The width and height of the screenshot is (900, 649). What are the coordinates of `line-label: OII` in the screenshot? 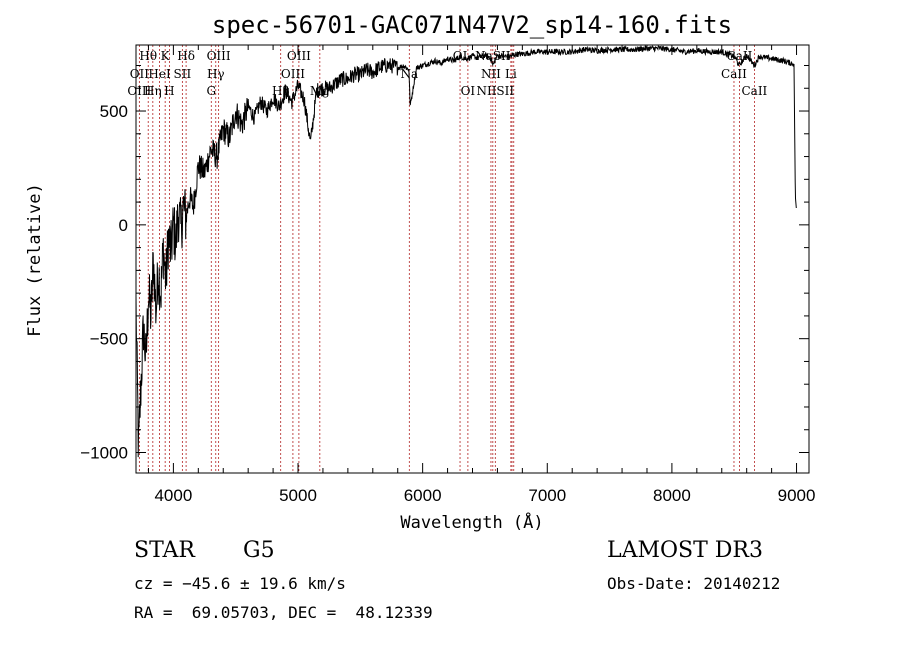 It's located at (140, 74).